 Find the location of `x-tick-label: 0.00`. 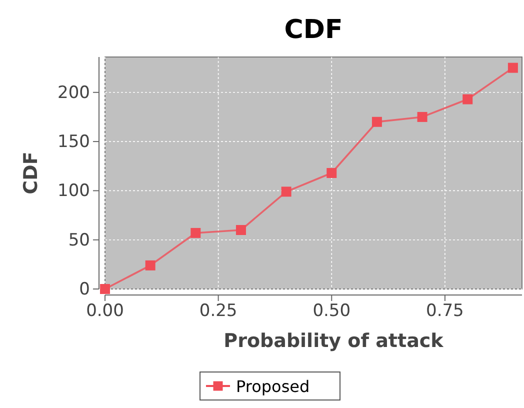

x-tick-label: 0.00 is located at coordinates (105, 311).